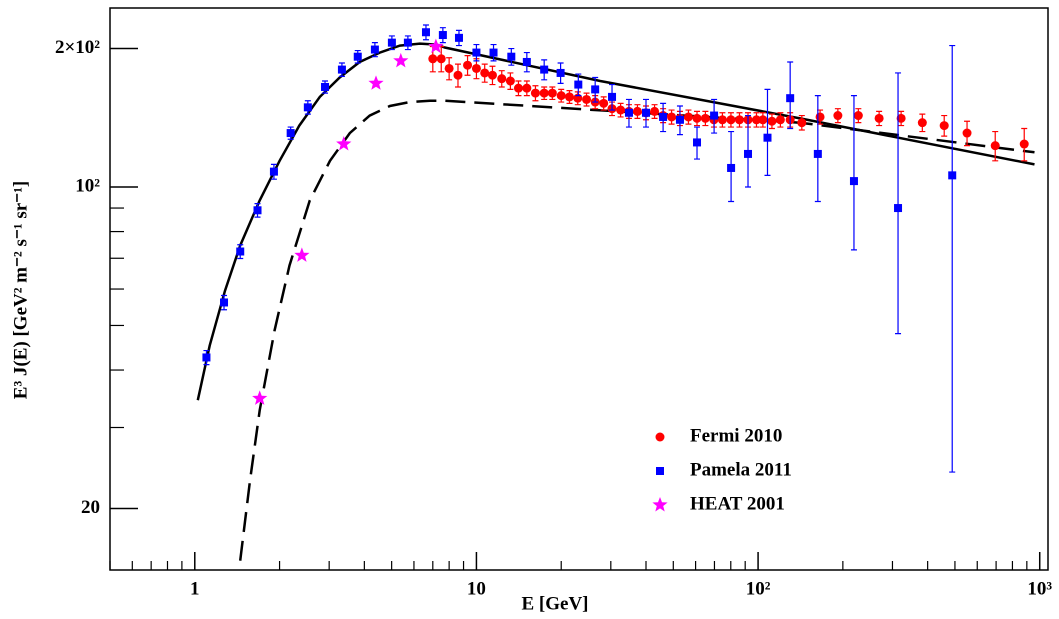 The width and height of the screenshot is (1059, 619). I want to click on legend-label: HEAT 2001, so click(737, 503).